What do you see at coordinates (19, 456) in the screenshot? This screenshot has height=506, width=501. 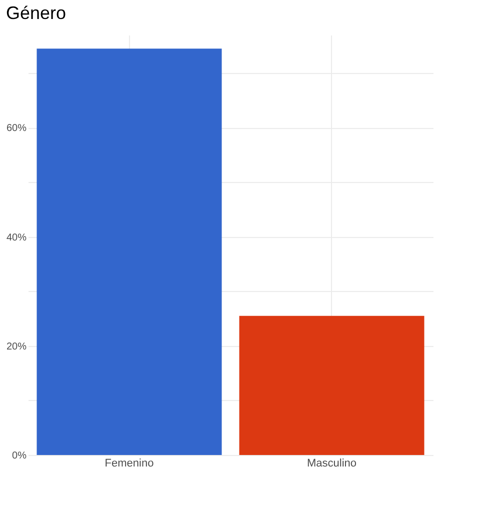 I see `y-tick-label: 0%` at bounding box center [19, 456].